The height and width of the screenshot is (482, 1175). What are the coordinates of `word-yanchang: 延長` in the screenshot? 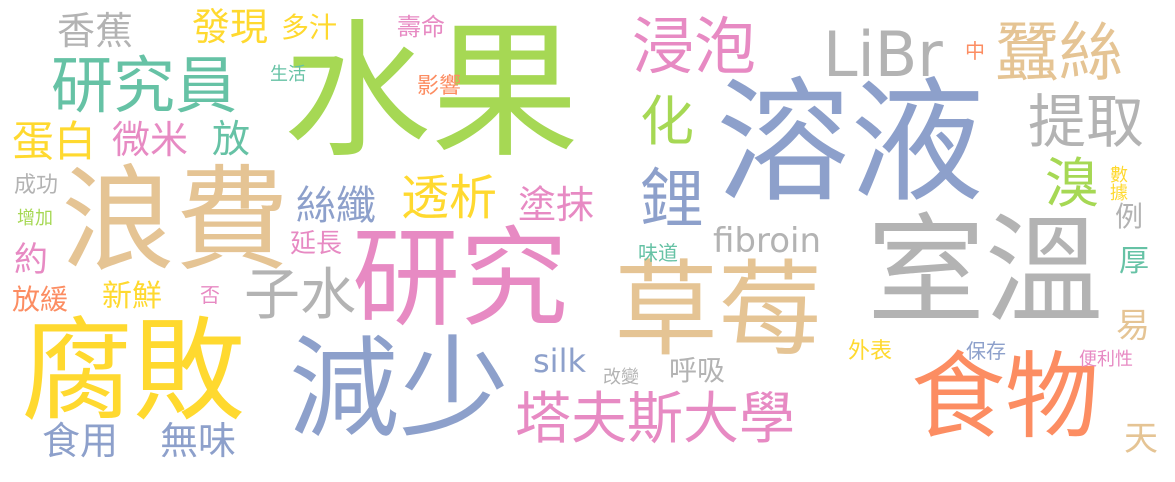 It's located at (316, 244).